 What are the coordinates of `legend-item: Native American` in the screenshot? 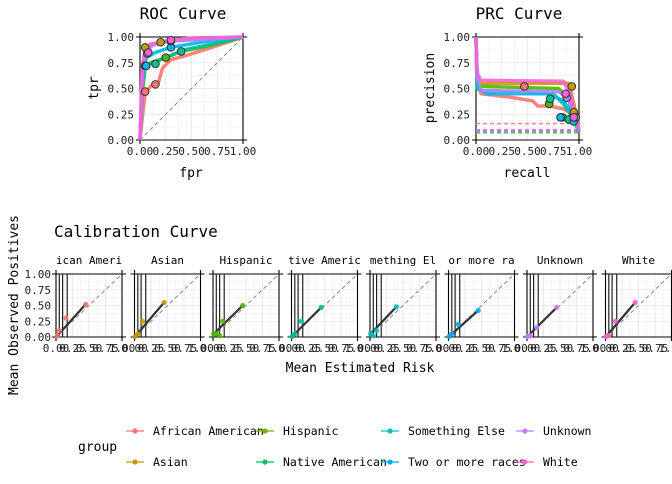 It's located at (321, 462).